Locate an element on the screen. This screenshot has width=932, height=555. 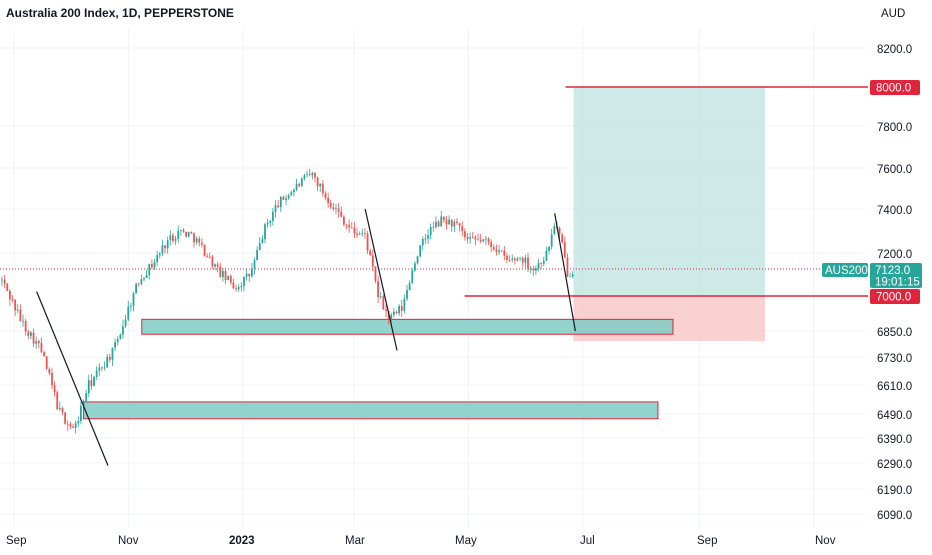
y-tick-8200: 8200.0 is located at coordinates (894, 50).